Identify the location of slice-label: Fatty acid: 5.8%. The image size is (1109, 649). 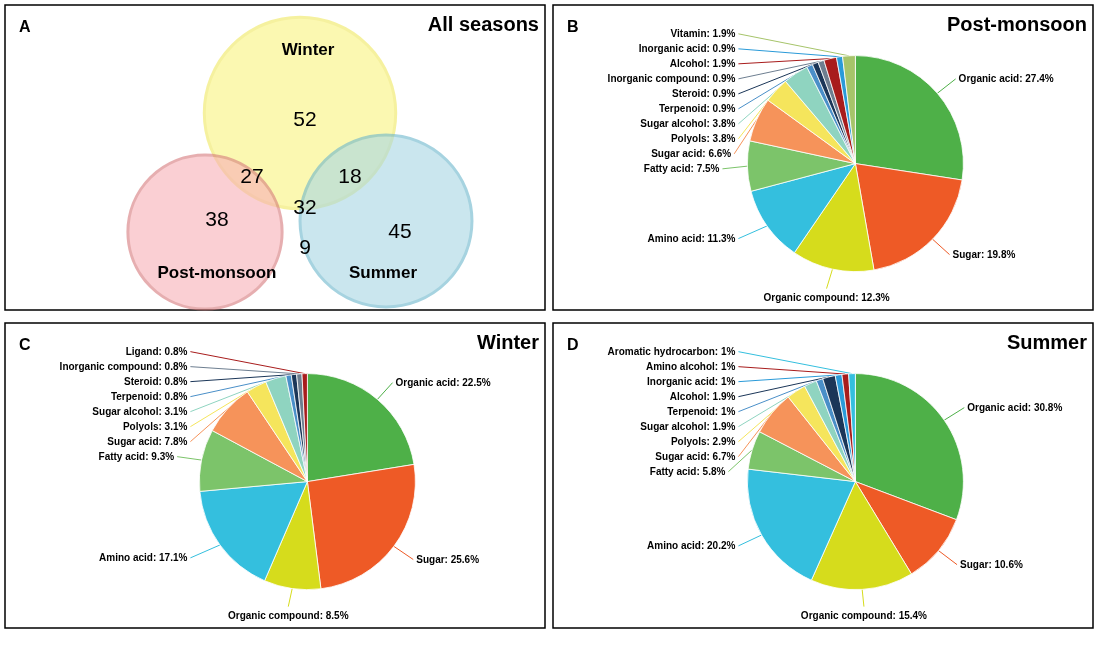
(687, 471).